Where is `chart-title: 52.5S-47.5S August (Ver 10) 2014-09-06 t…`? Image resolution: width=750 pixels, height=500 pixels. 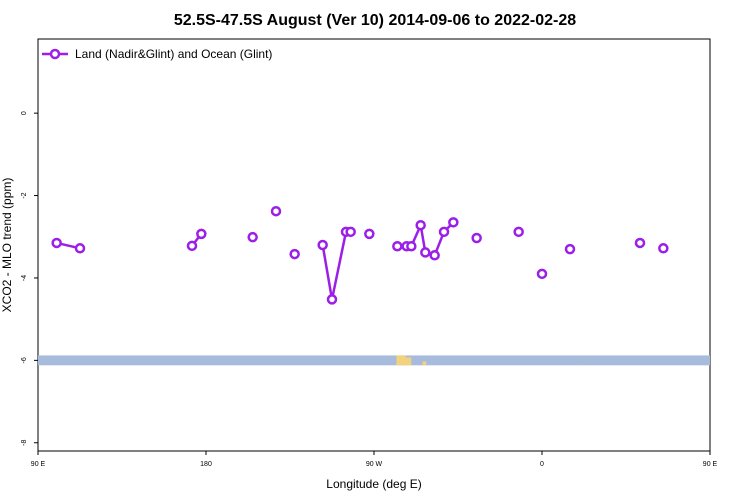 chart-title: 52.5S-47.5S August (Ver 10) 2014-09-06 t… is located at coordinates (375, 20).